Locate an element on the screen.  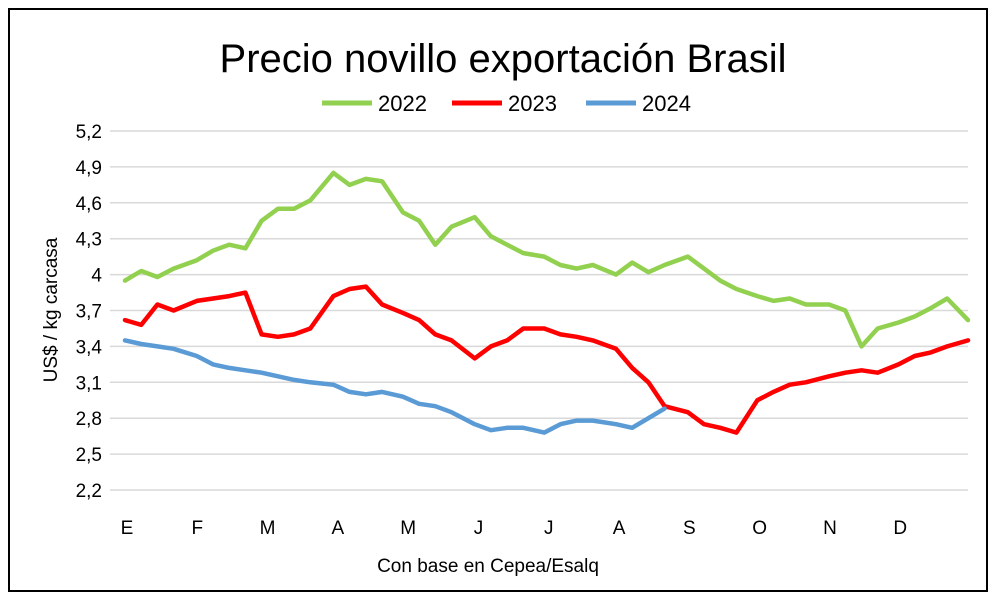
legend: 2022 2023 2024 is located at coordinates (506, 103).